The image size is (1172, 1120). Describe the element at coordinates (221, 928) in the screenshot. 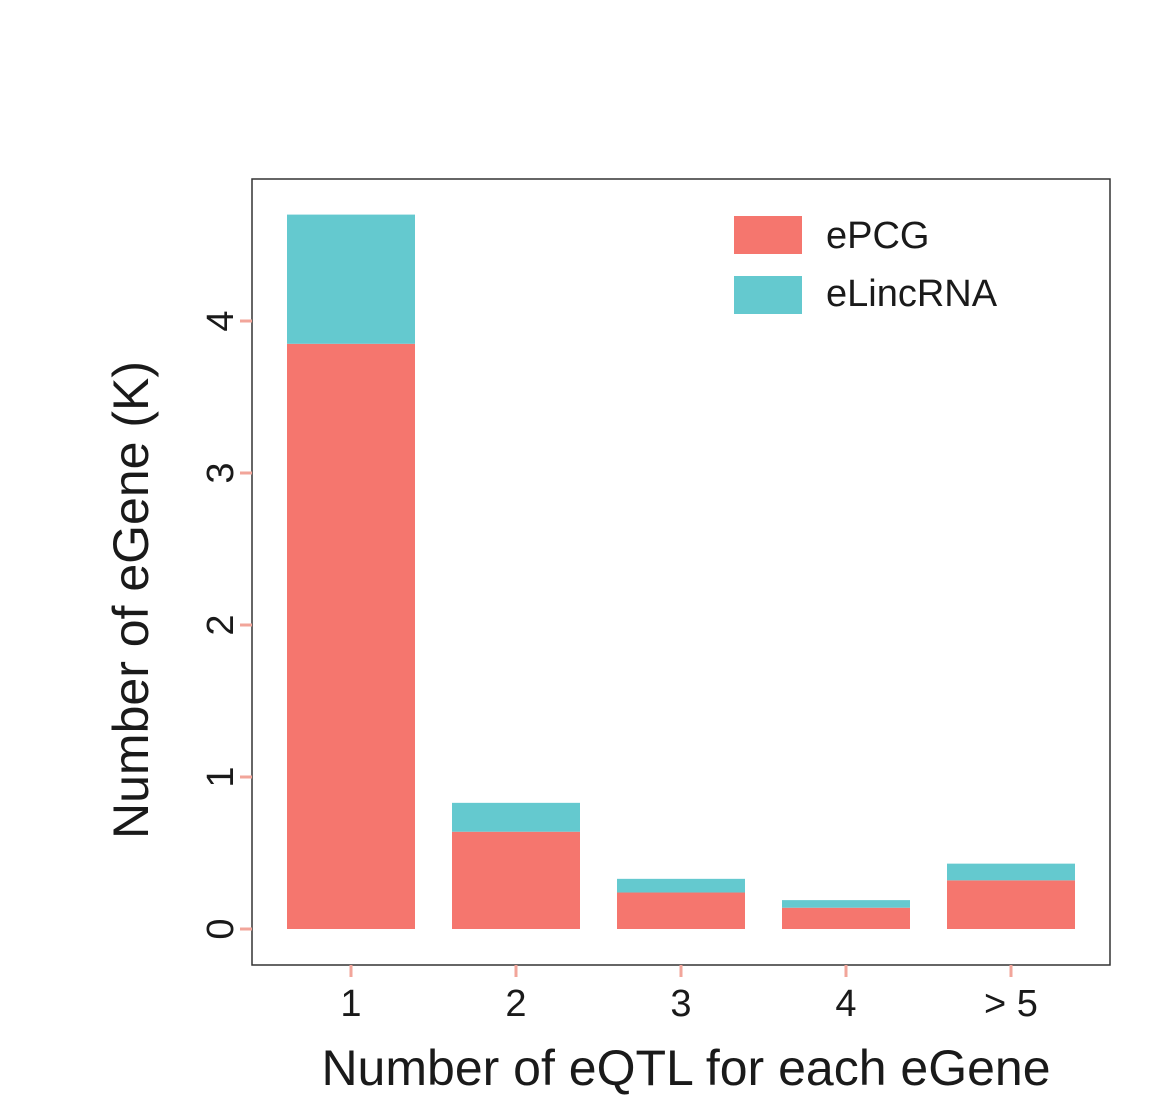

I see `y-tick-label-0: 0` at that location.